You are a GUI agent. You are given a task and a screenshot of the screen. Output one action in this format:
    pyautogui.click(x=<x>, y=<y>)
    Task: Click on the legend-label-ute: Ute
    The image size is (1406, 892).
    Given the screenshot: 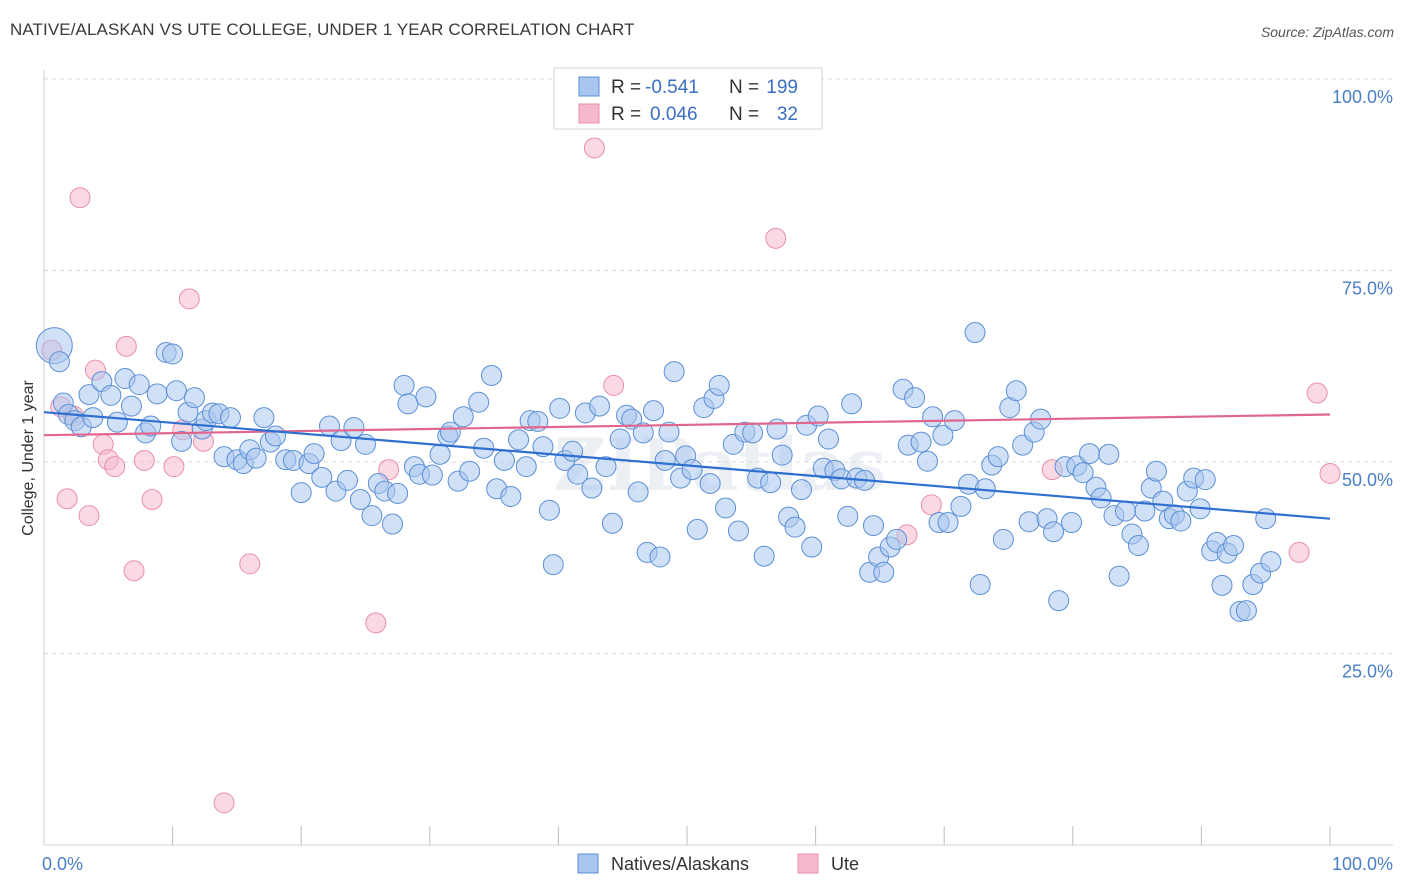 What is the action you would take?
    pyautogui.click(x=845, y=864)
    